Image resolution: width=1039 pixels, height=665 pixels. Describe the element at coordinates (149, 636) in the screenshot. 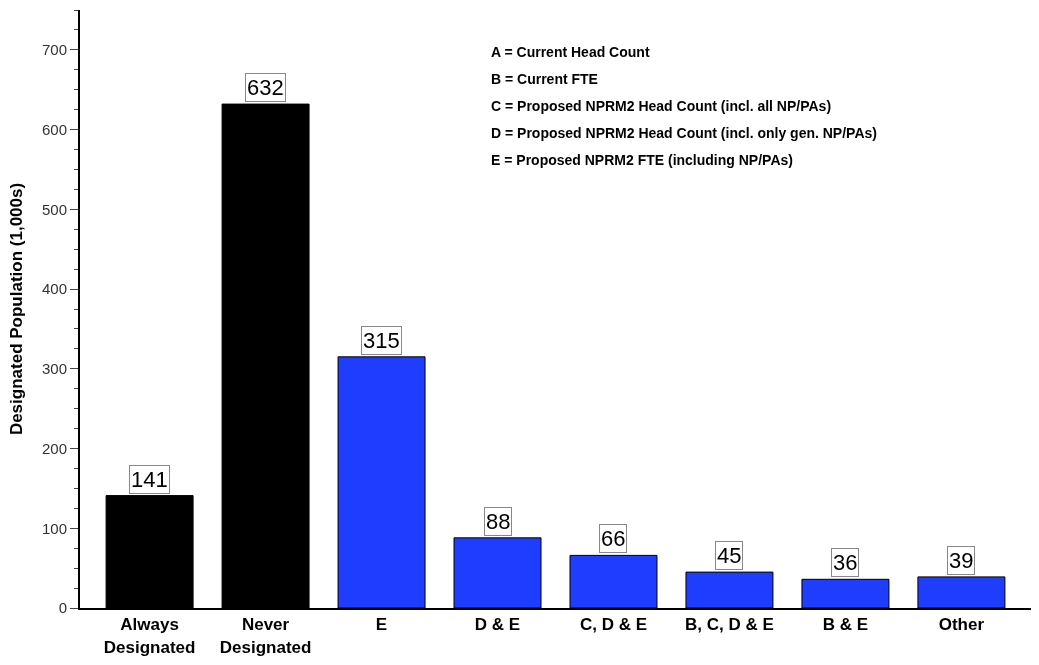

I see `x-tick-label: Always Designated` at that location.